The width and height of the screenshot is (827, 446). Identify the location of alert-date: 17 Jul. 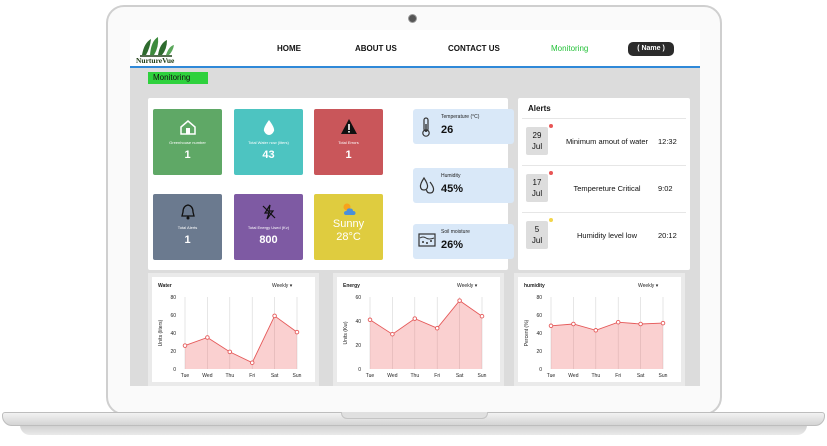
(537, 188).